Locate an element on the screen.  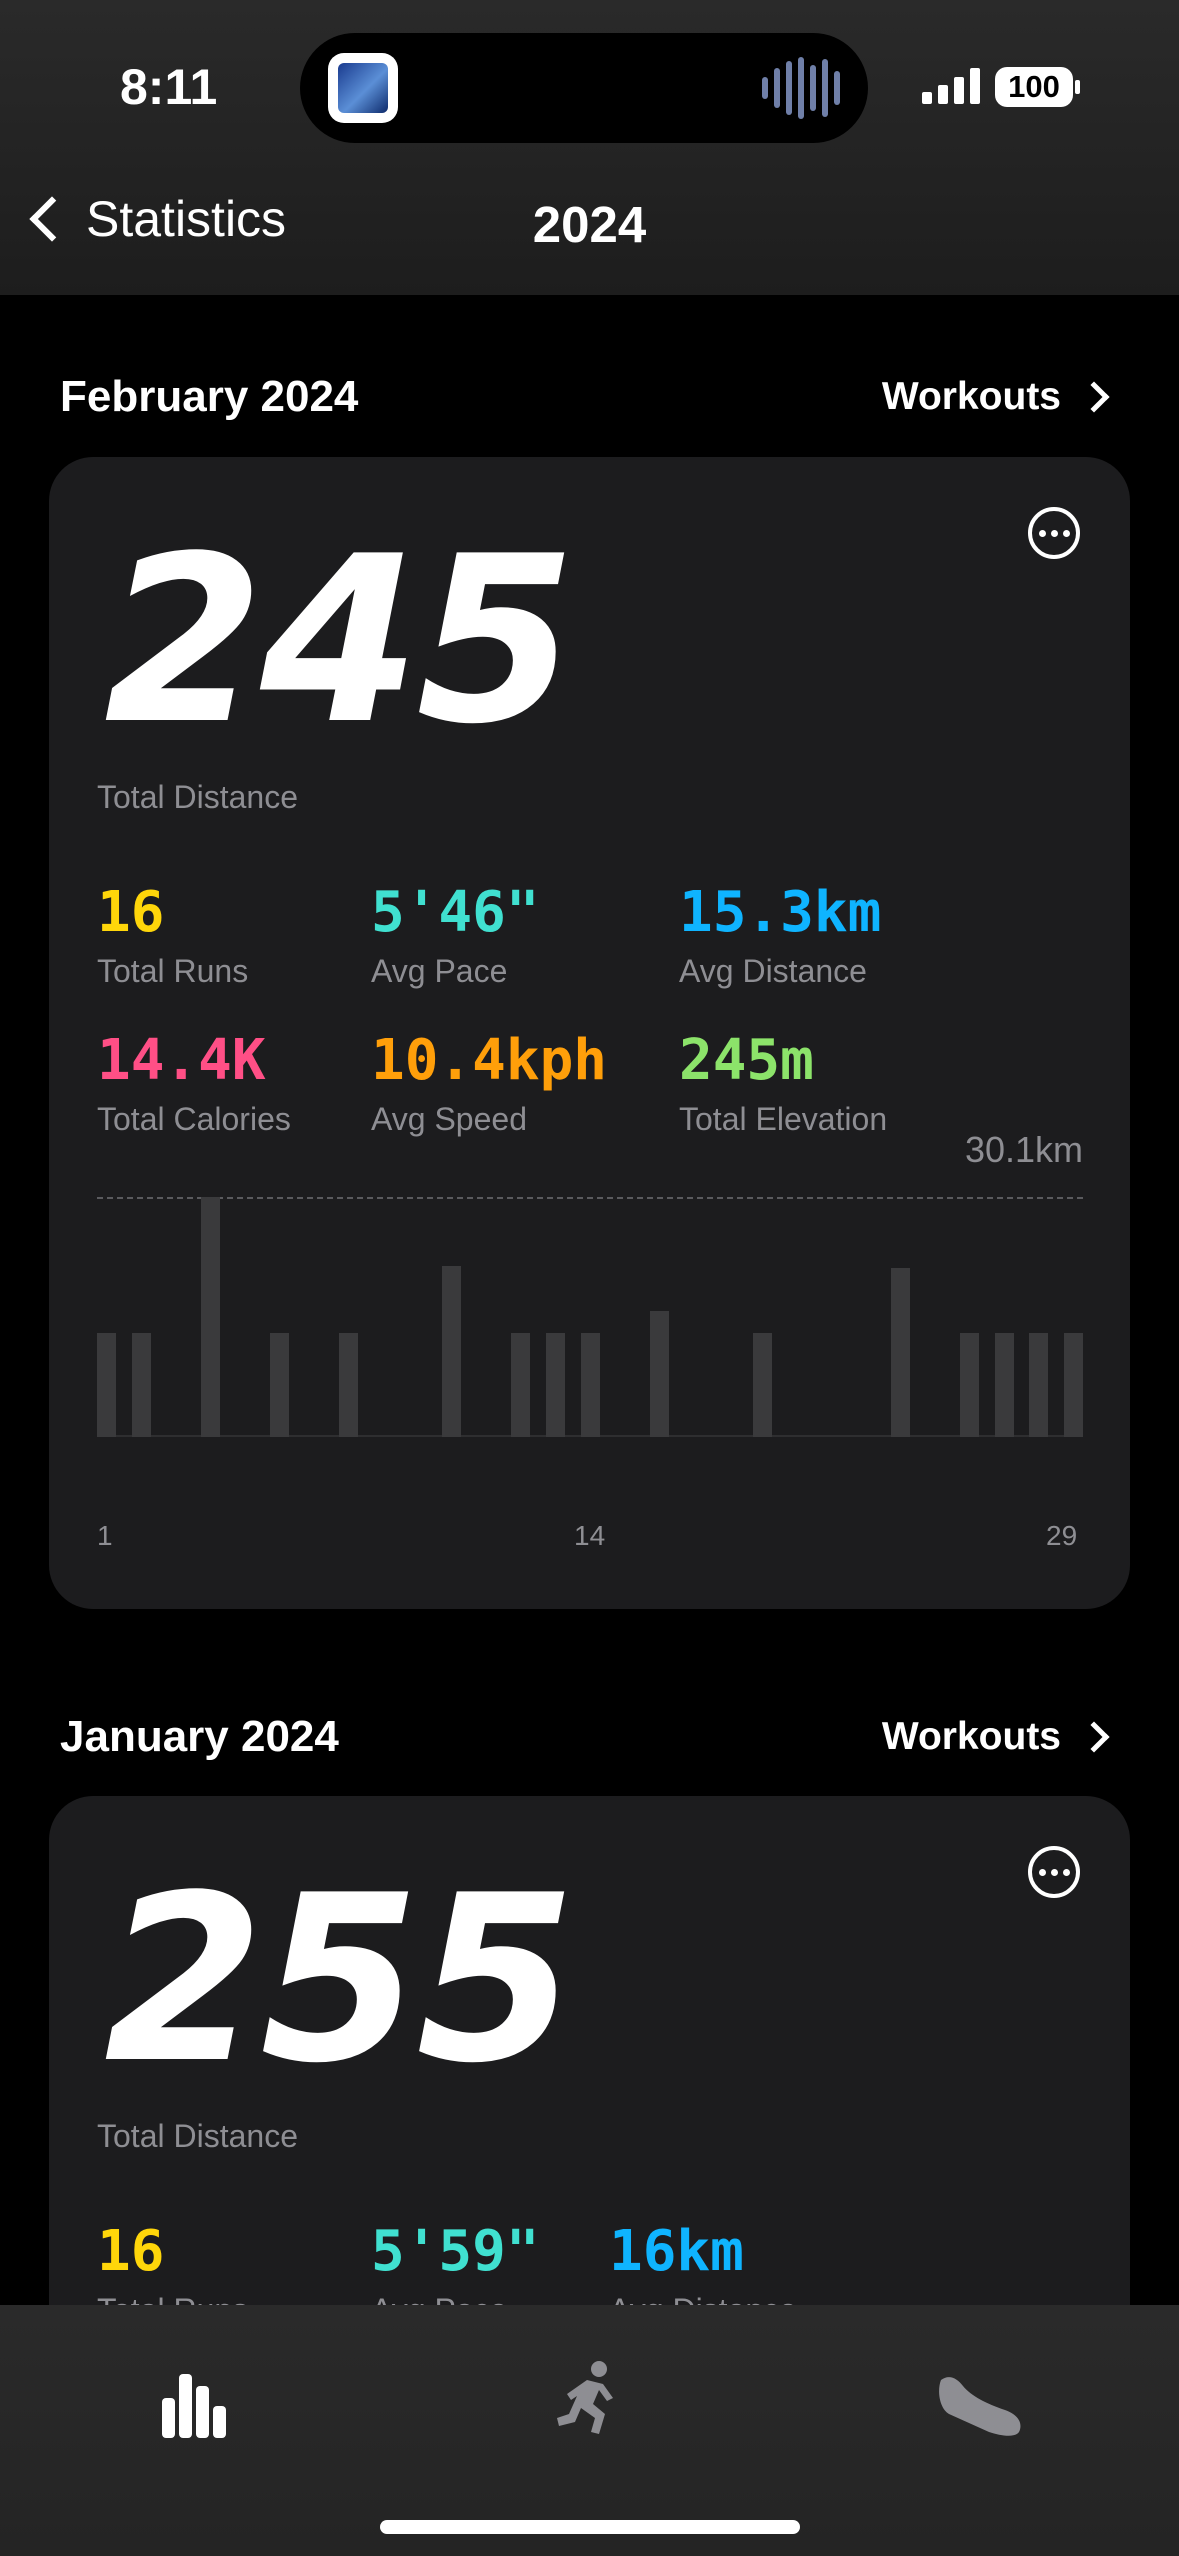
stat-total-calories: 14.4K Total Calories is located at coordinates (194, 1083).